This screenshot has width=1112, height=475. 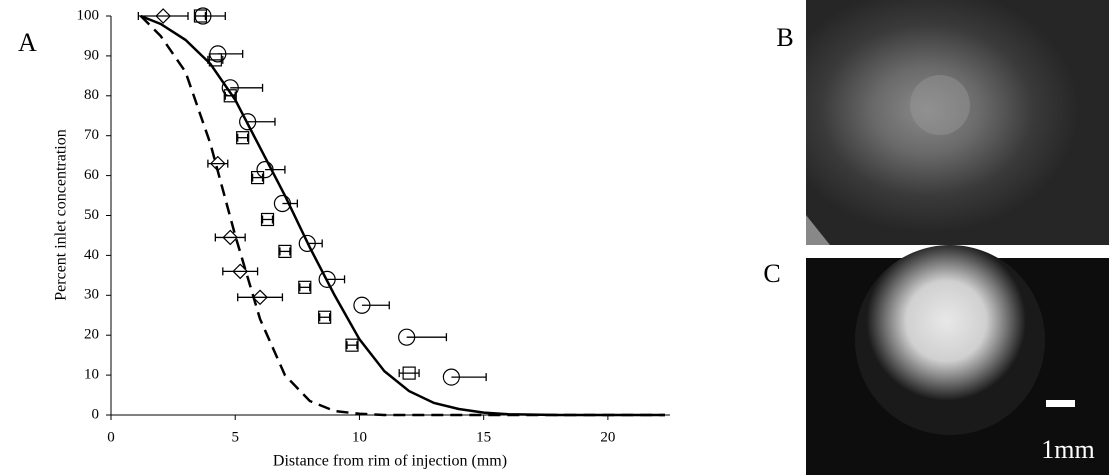 What do you see at coordinates (91, 135) in the screenshot?
I see `y-tick-label: 70` at bounding box center [91, 135].